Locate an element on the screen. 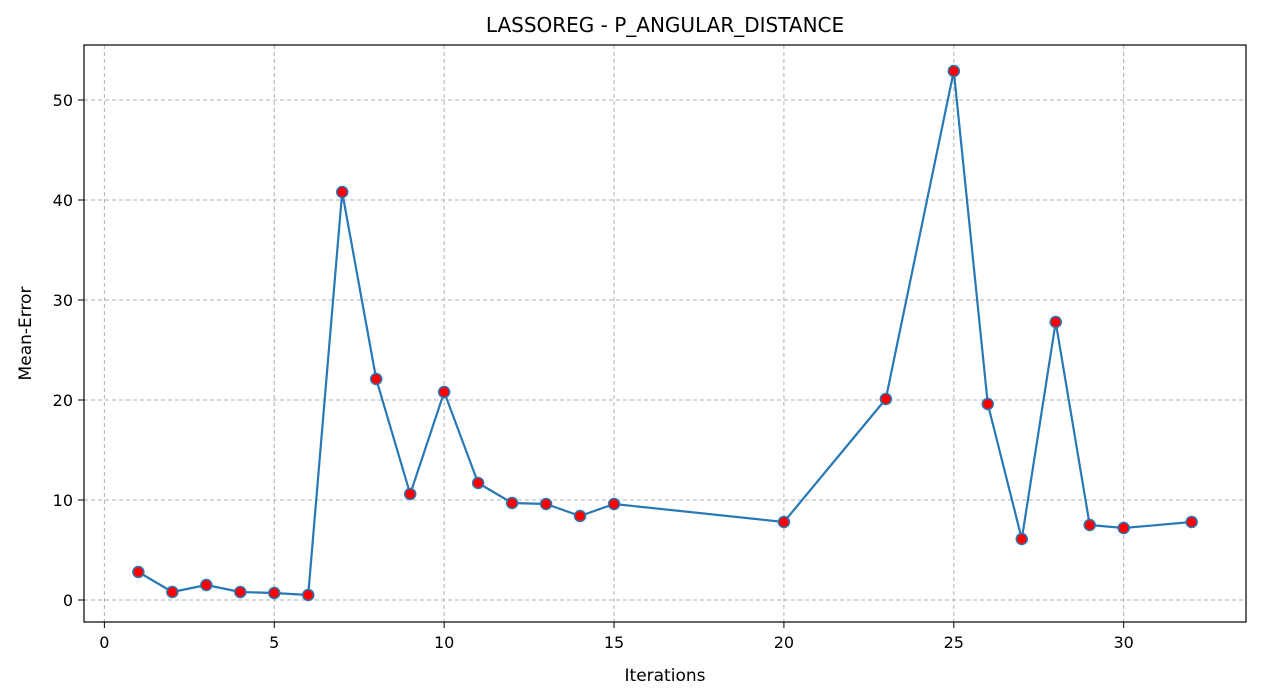 The image size is (1261, 700). y-tick-label: 10 is located at coordinates (63, 500).